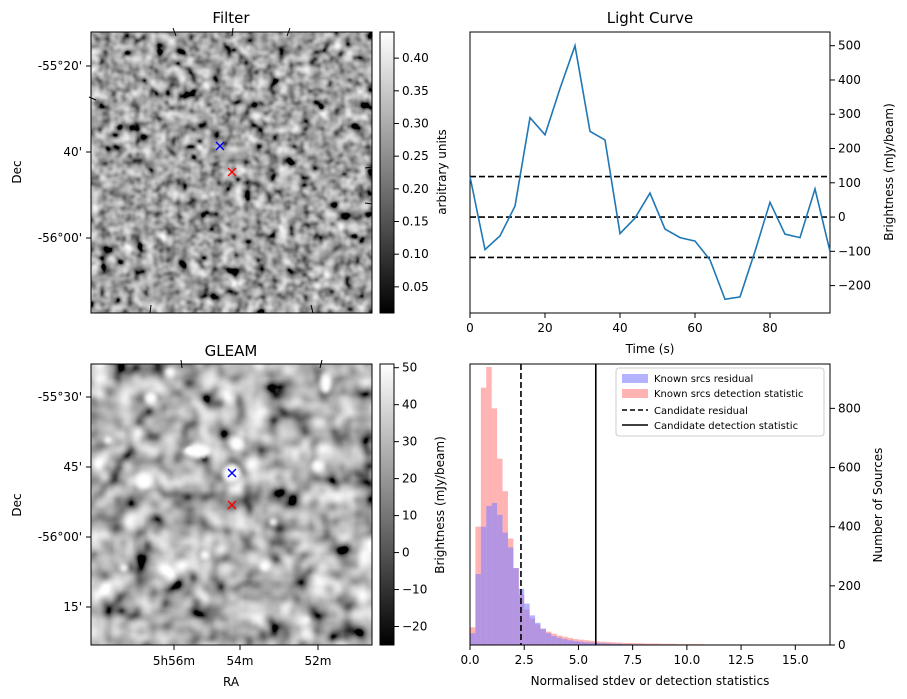 This screenshot has height=699, width=907. I want to click on histogram-y-tick-label: 200, so click(849, 586).